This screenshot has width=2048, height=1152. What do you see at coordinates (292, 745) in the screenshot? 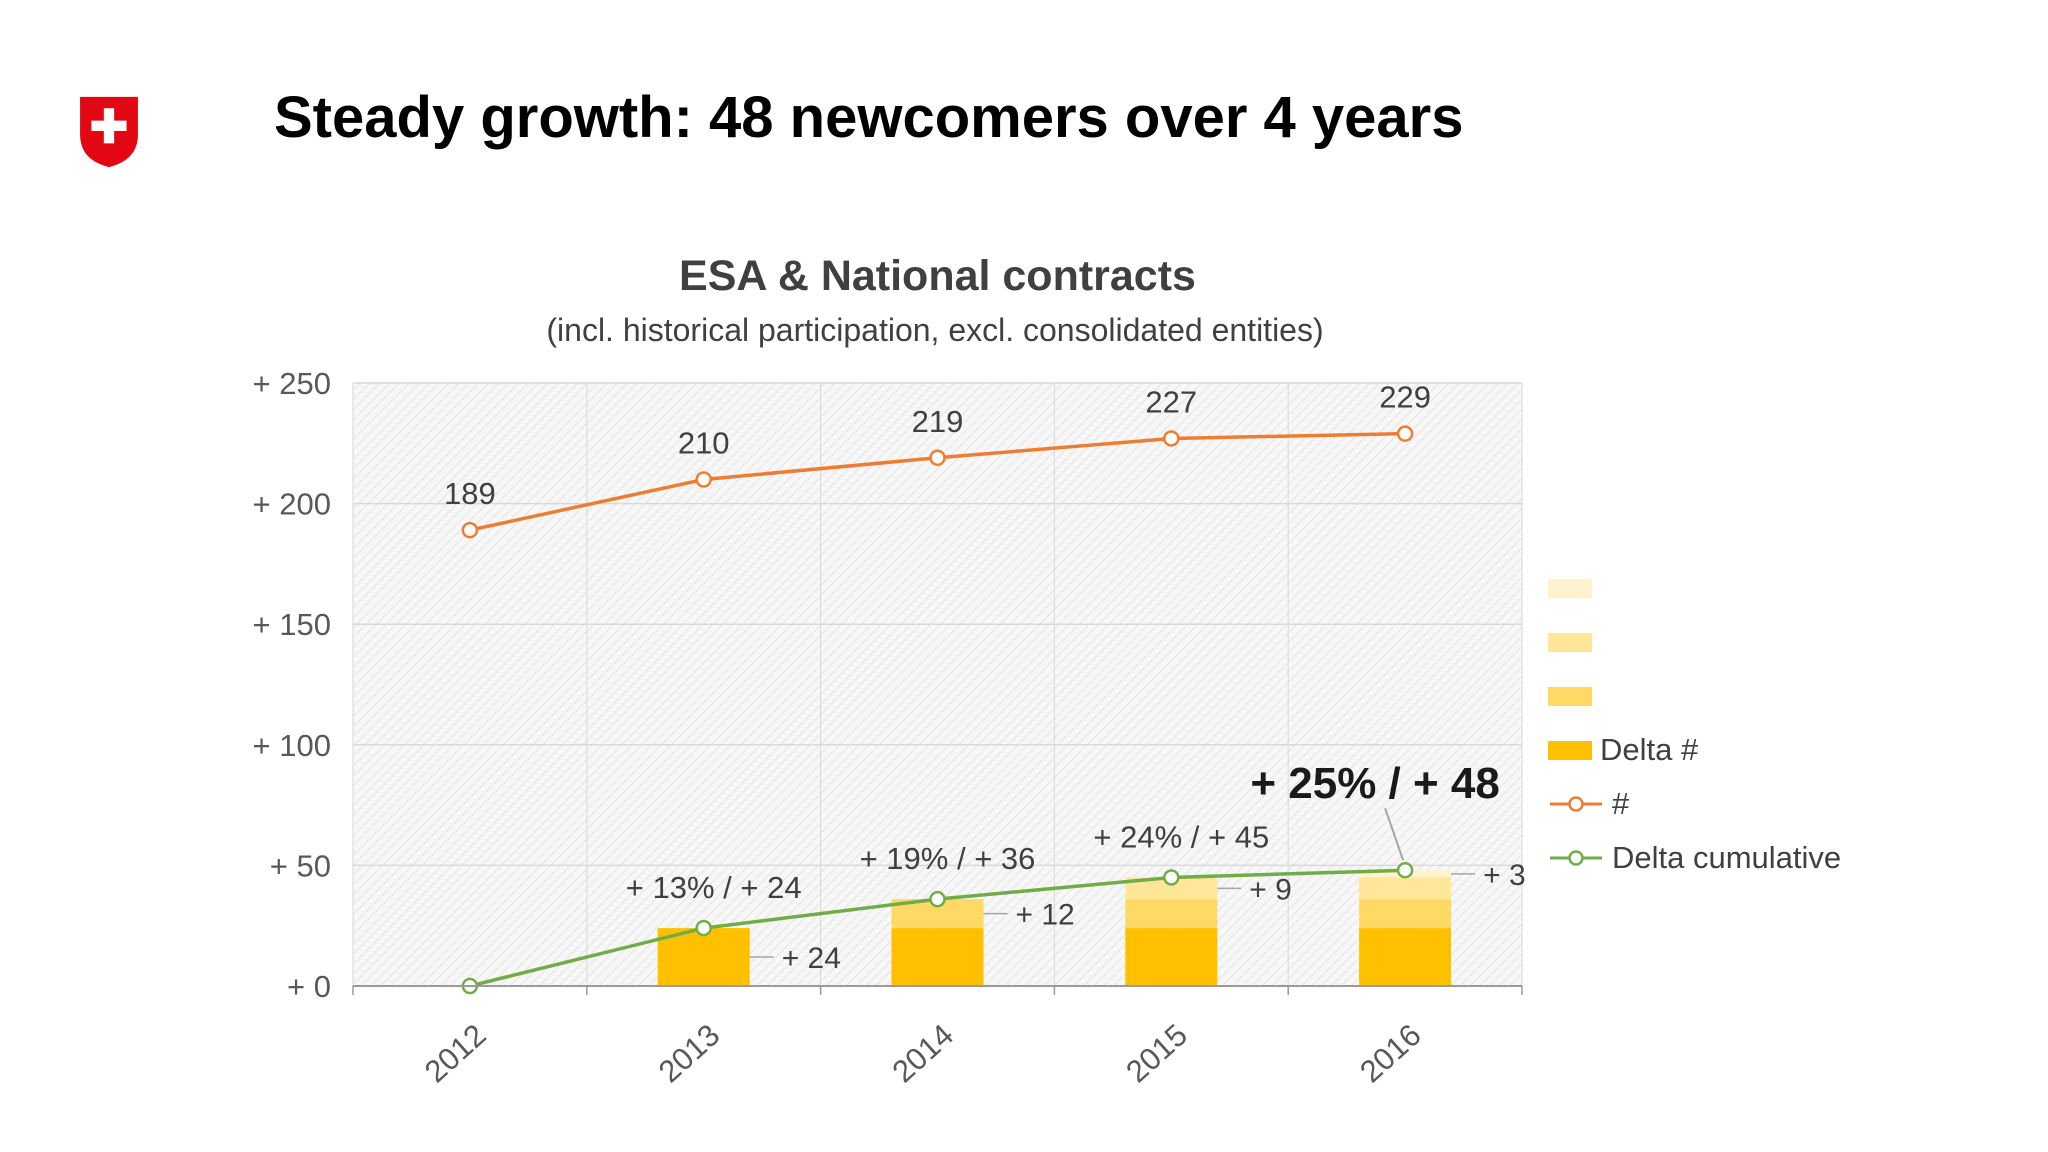
I see `svg-text: + 100` at bounding box center [292, 745].